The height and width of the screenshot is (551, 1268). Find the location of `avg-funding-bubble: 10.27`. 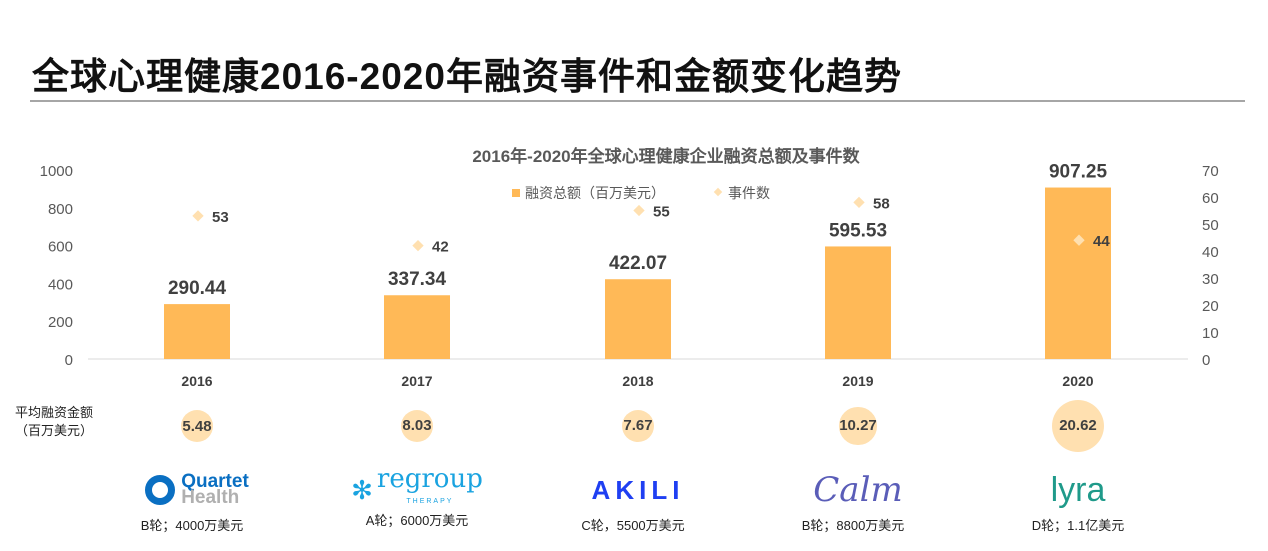

avg-funding-bubble: 10.27 is located at coordinates (858, 426).